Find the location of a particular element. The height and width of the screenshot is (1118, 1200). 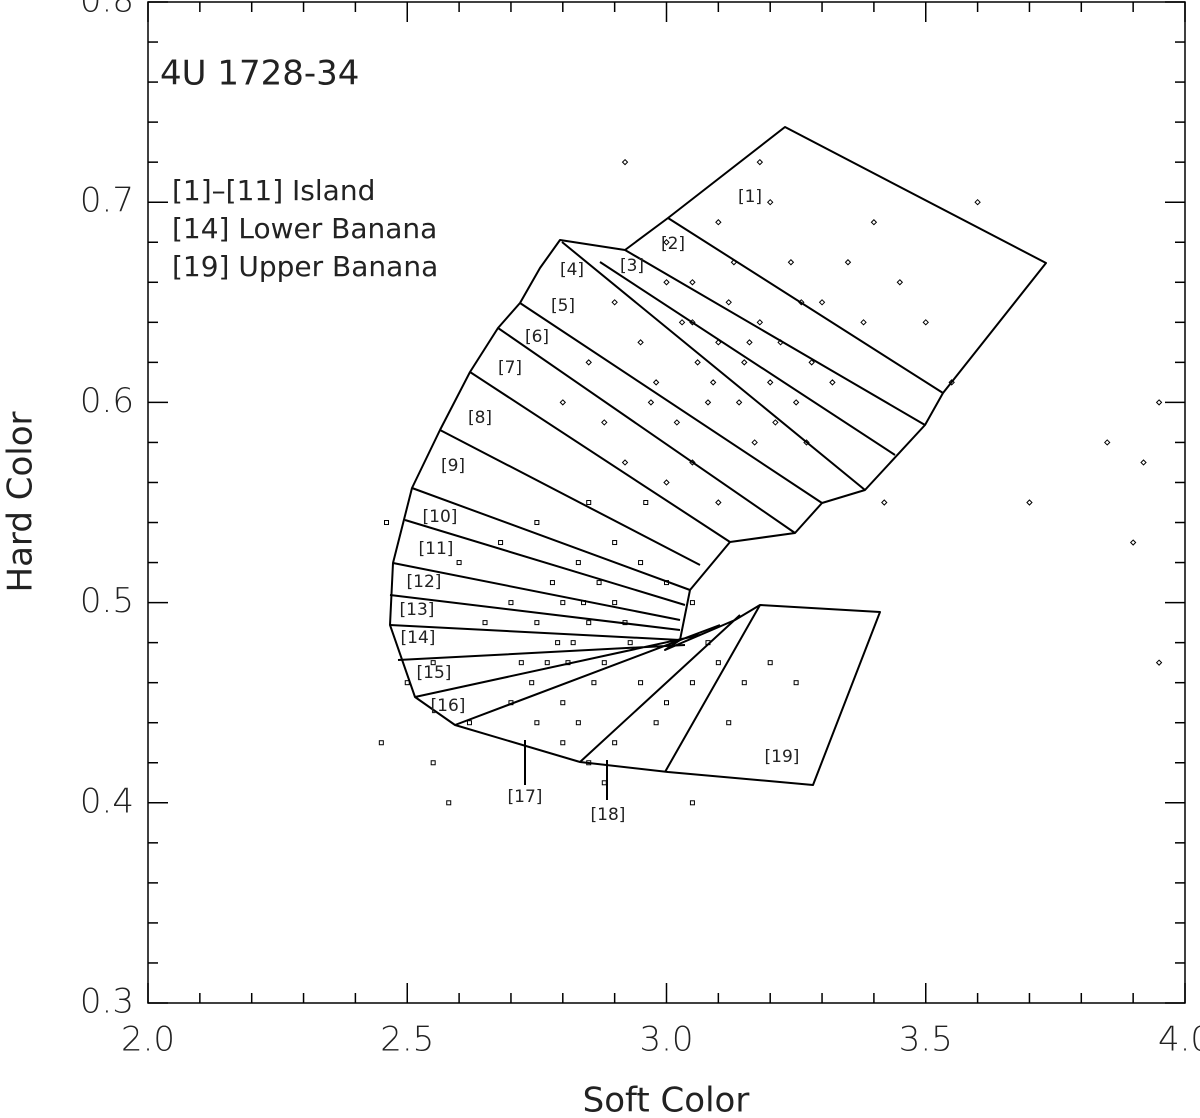

y-tick-label: 0.7 is located at coordinates (107, 201).